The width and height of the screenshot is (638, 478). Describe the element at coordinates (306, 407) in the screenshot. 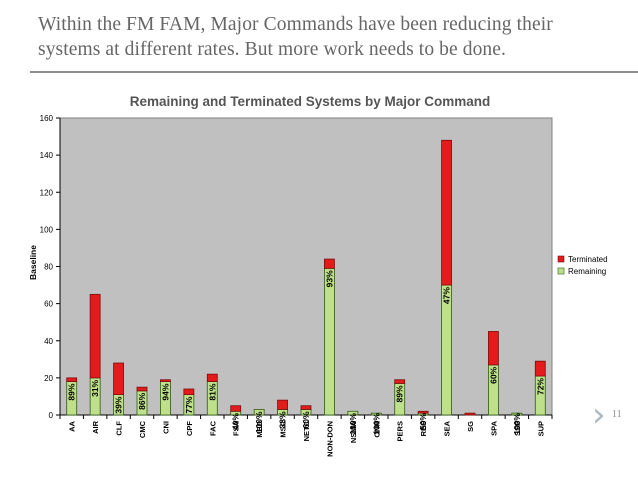

I see `bar-terminated-netc` at that location.